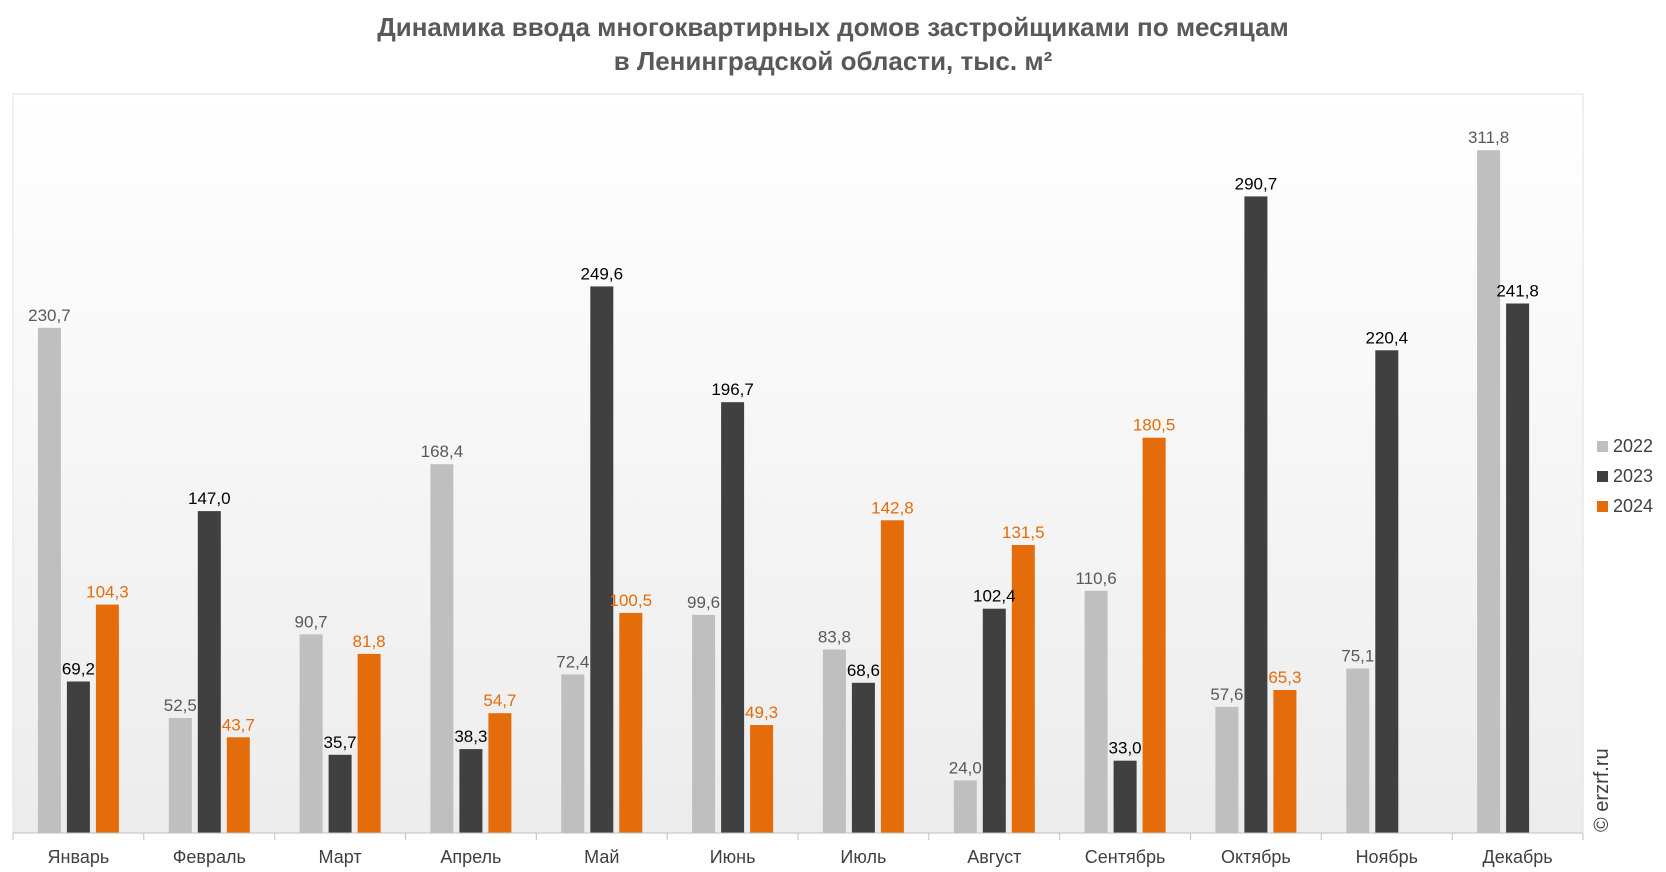 The image size is (1666, 872). What do you see at coordinates (1284, 677) in the screenshot?
I see `data-label-2024-10: 65,3` at bounding box center [1284, 677].